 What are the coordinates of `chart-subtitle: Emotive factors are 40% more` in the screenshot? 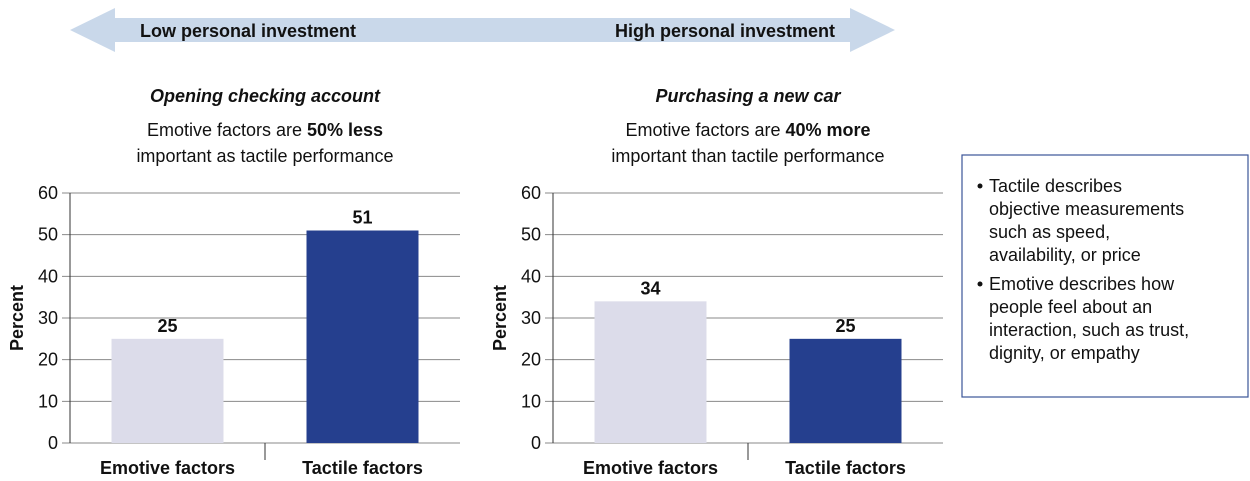 It's located at (747, 130).